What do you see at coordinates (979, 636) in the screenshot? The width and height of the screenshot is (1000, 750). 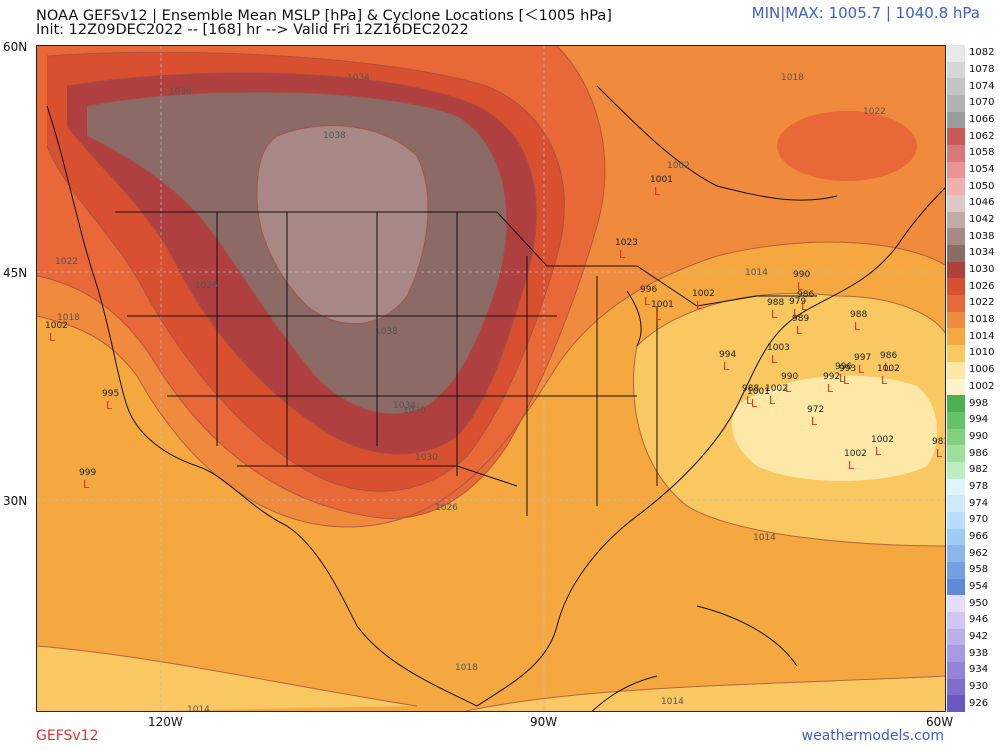 I see `colorbar-tick-label: 942` at bounding box center [979, 636].